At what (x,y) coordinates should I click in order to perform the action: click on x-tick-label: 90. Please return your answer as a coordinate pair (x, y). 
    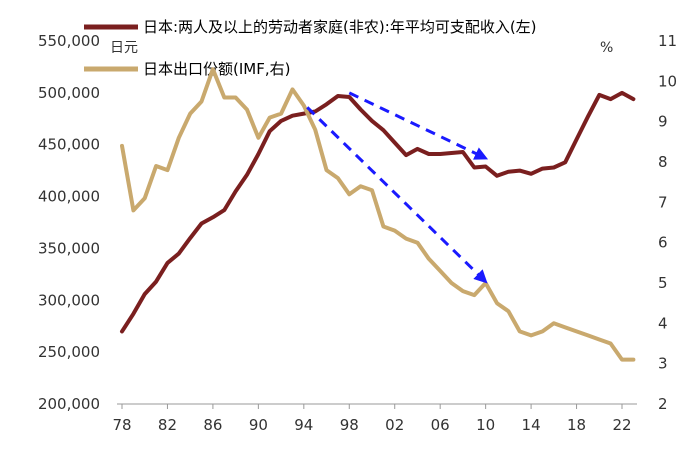
    Looking at the image, I should click on (258, 425).